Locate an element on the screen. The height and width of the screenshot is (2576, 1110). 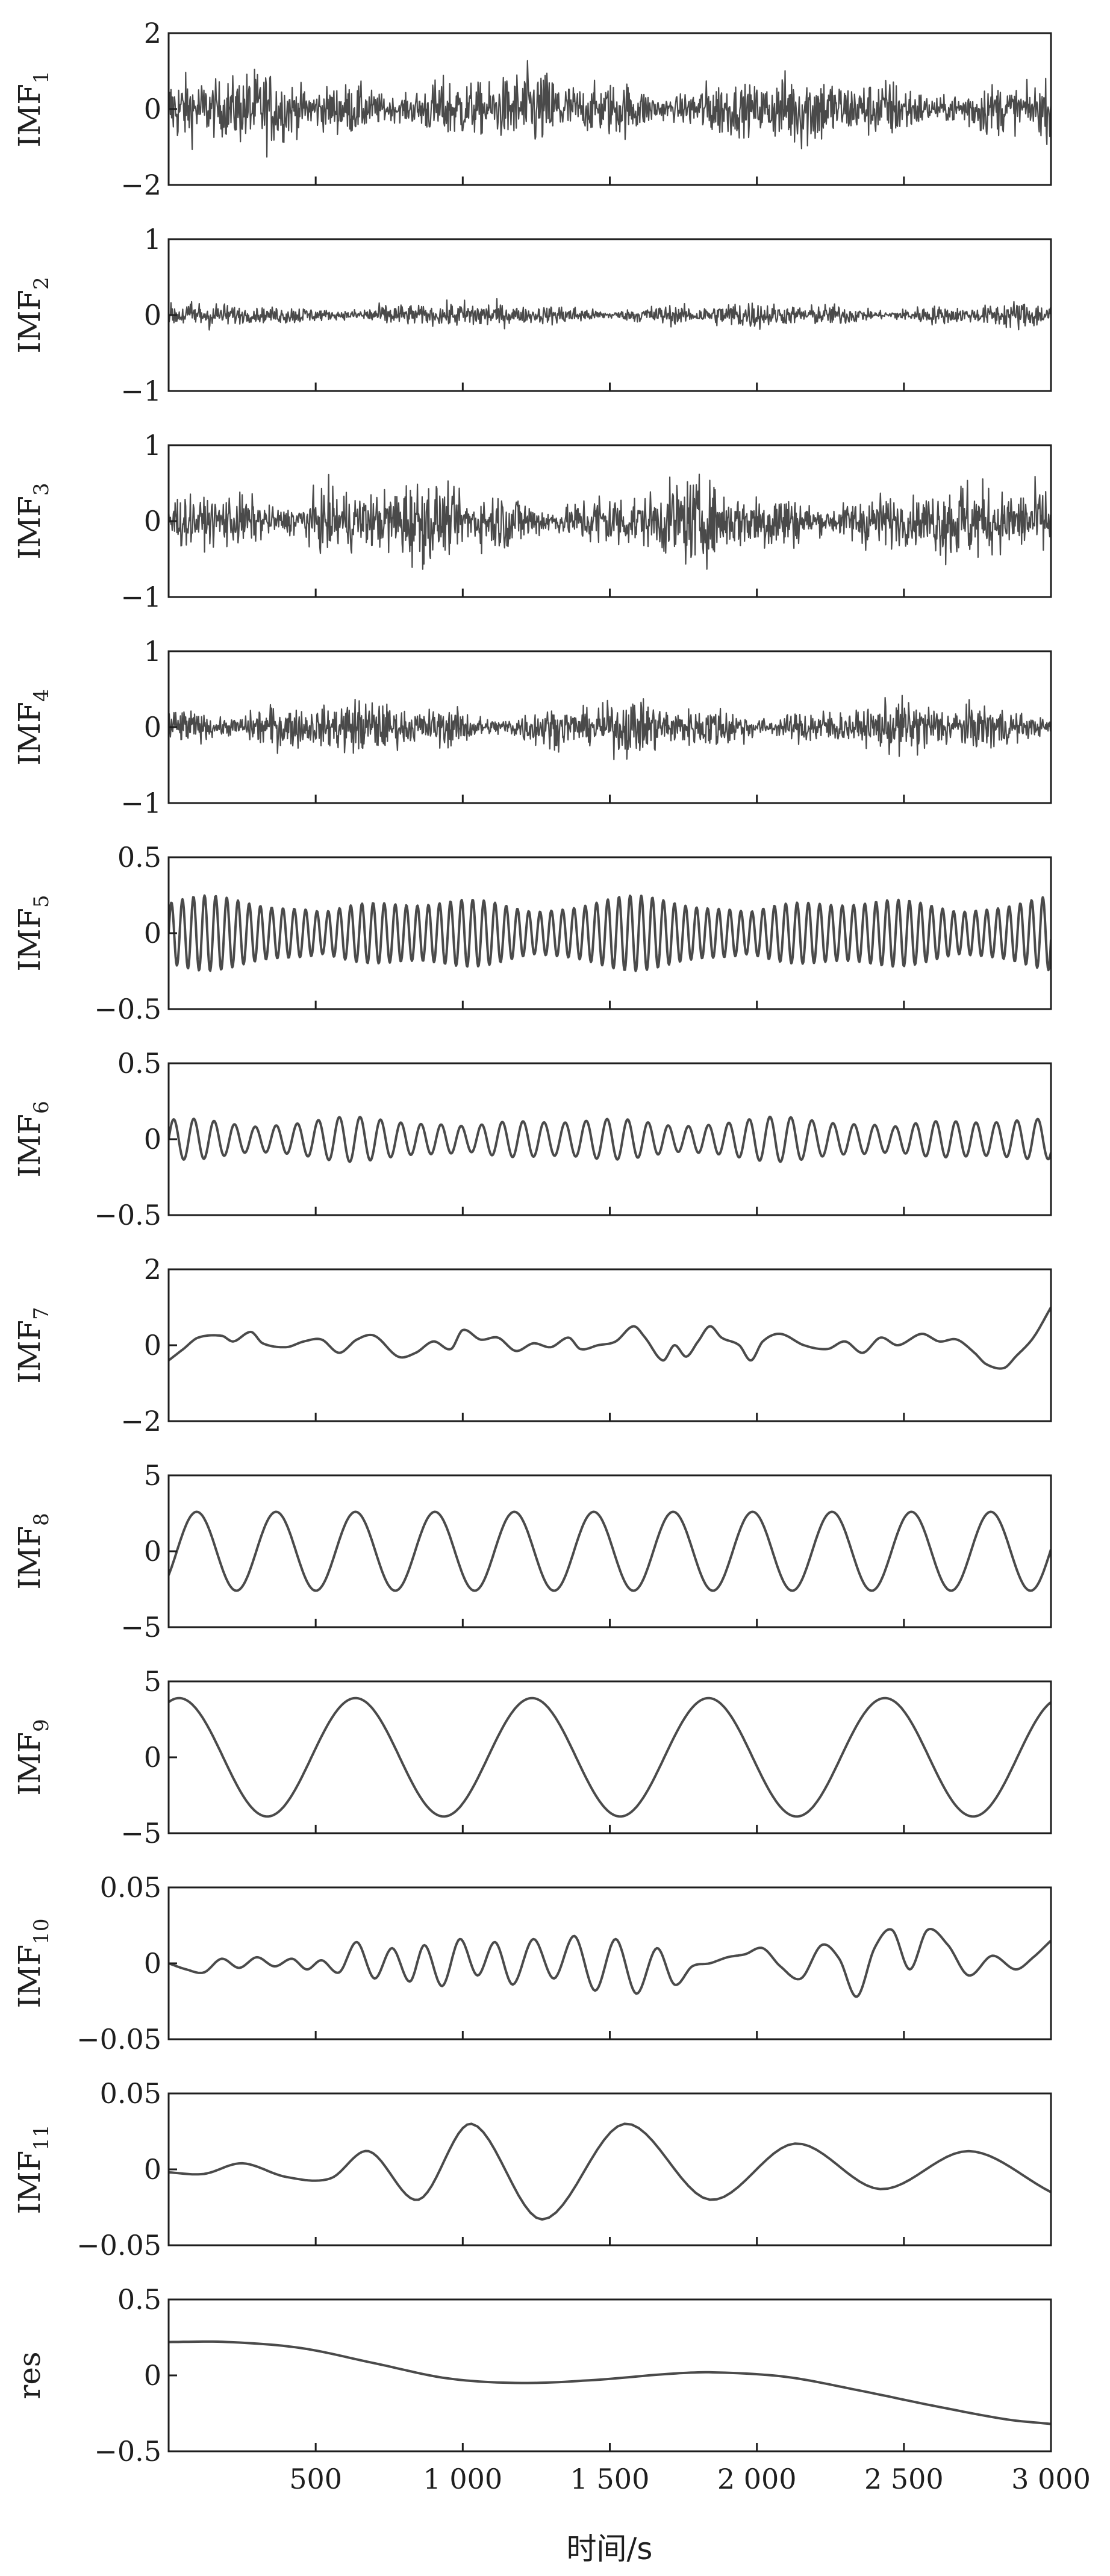
x-tick-label: 500 is located at coordinates (315, 2479).